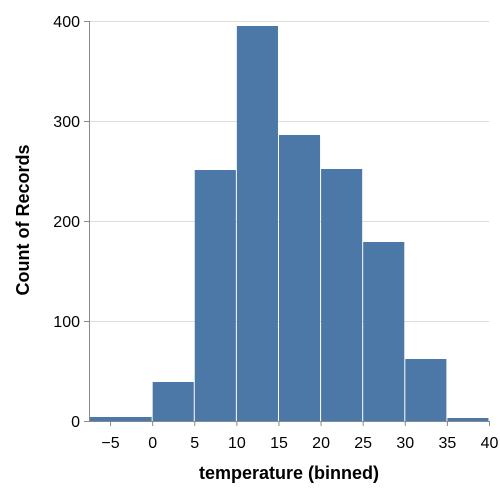 This screenshot has width=500, height=494. What do you see at coordinates (447, 443) in the screenshot?
I see `x-tick-label-8: 35` at bounding box center [447, 443].